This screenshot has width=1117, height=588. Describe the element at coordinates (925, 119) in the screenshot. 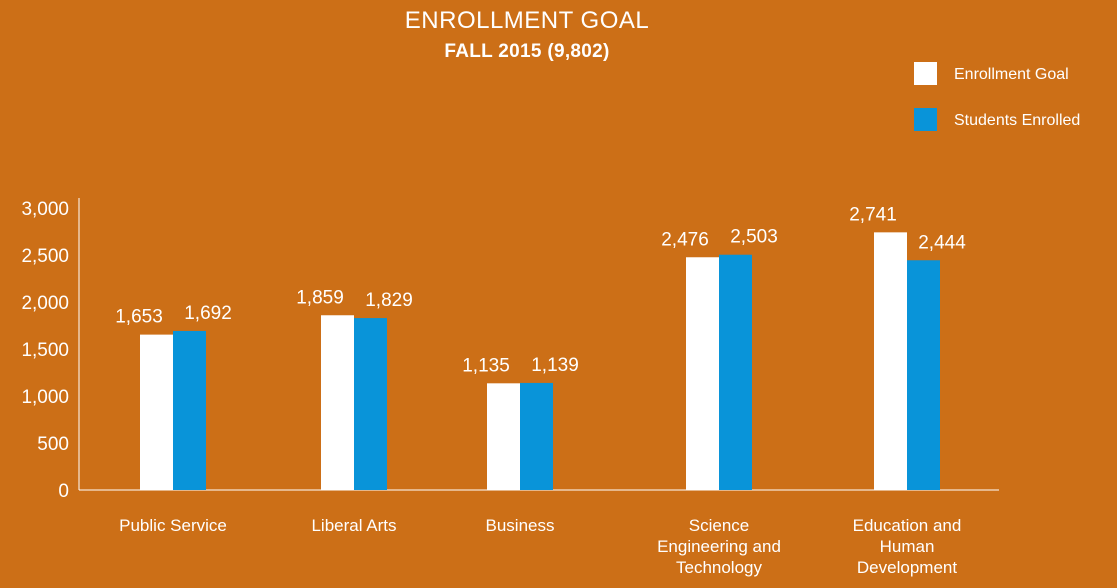

I see `legend-swatch-students-enrolled` at that location.